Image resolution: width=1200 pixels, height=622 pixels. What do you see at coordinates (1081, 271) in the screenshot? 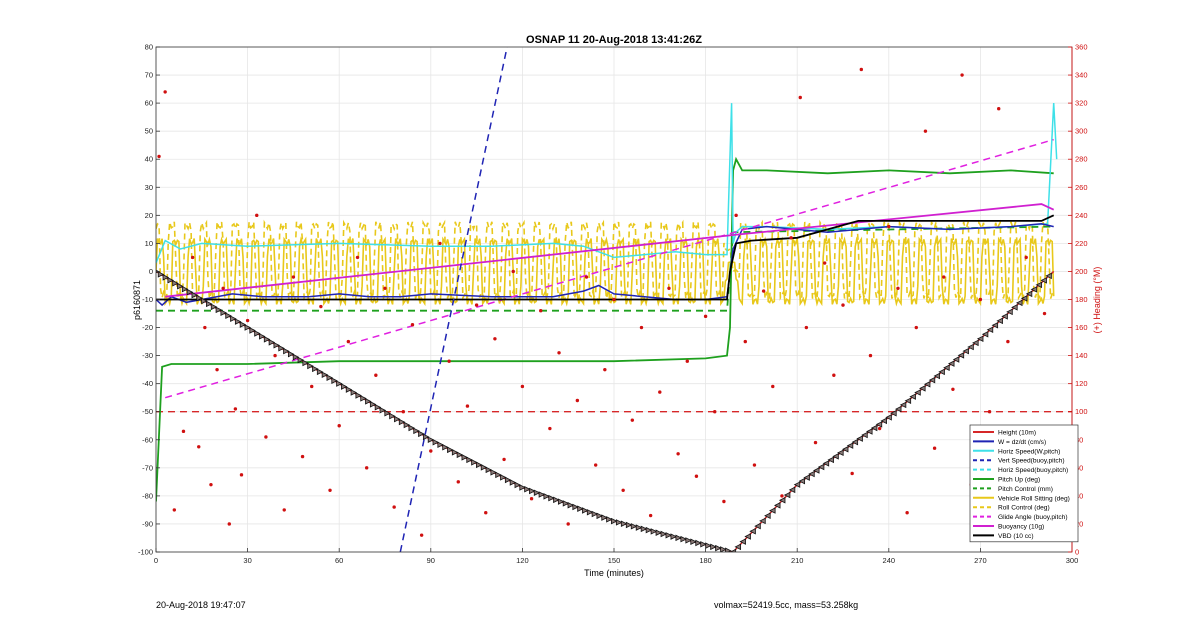
I see `y-tick-label-right: 200` at bounding box center [1081, 271].